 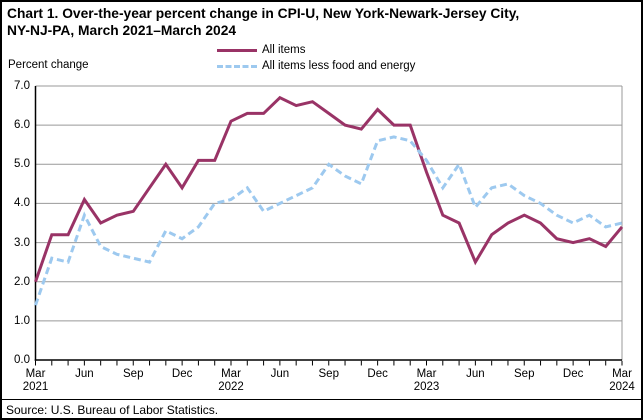 I want to click on x-tick-label-year: 2021, so click(x=35, y=387).